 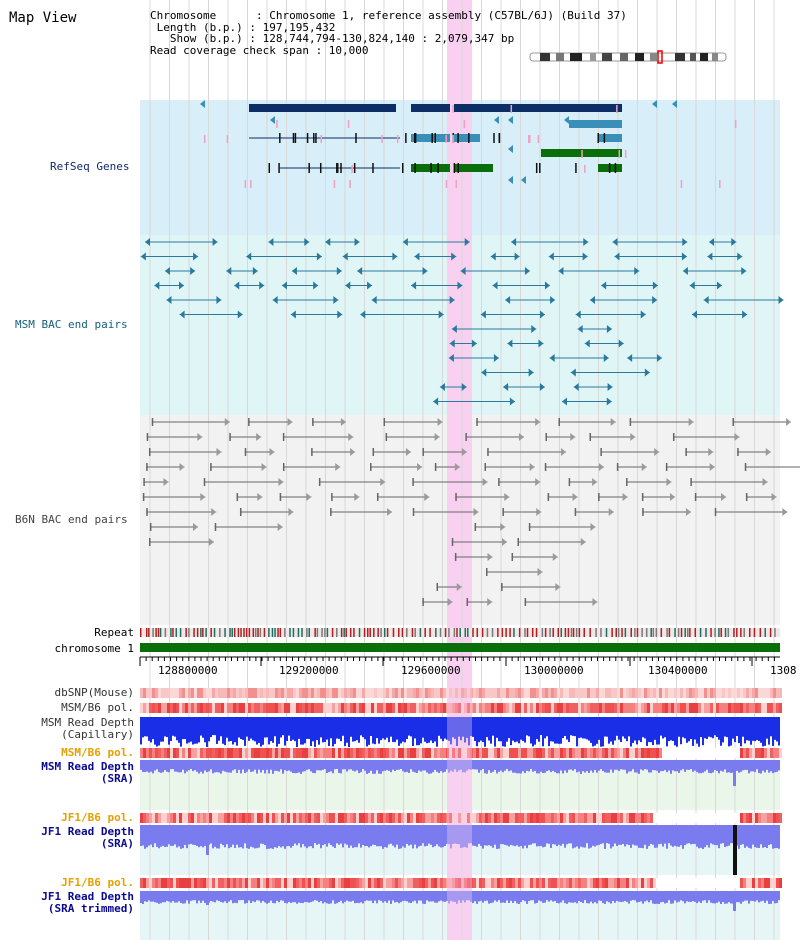 What do you see at coordinates (94, 648) in the screenshot?
I see `track-label-chromosome: chromosome 1` at bounding box center [94, 648].